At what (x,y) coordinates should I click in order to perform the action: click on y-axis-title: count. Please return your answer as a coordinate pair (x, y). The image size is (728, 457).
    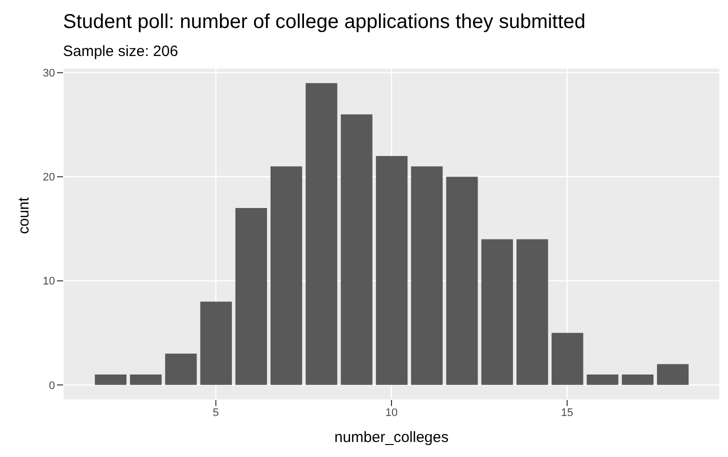
    Looking at the image, I should click on (23, 215).